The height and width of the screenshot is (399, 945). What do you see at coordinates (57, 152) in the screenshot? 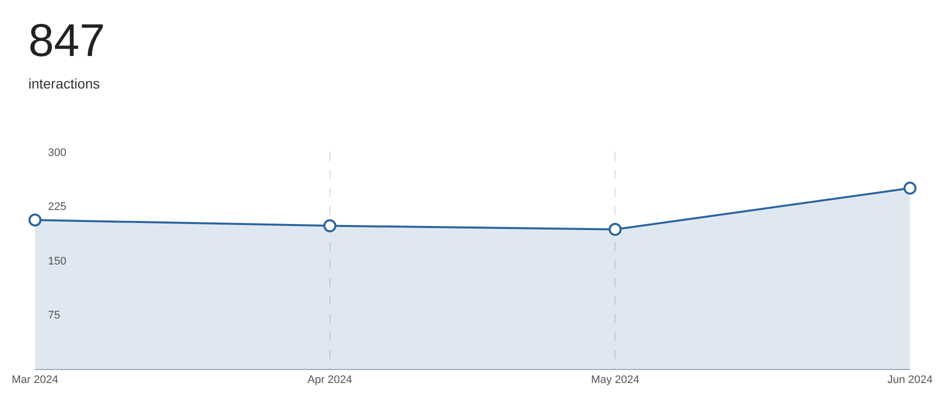
I see `y-tick-label: 300` at bounding box center [57, 152].